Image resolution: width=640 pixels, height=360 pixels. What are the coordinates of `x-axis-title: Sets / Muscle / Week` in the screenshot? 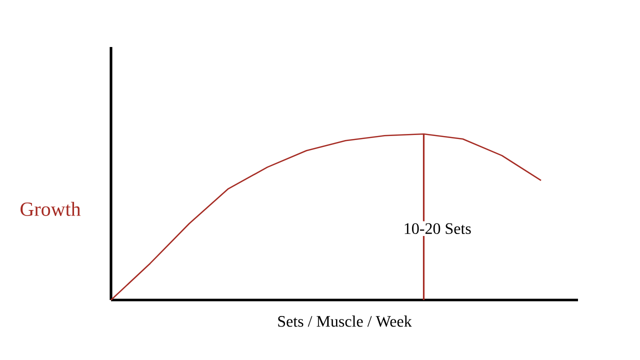 It's located at (345, 321).